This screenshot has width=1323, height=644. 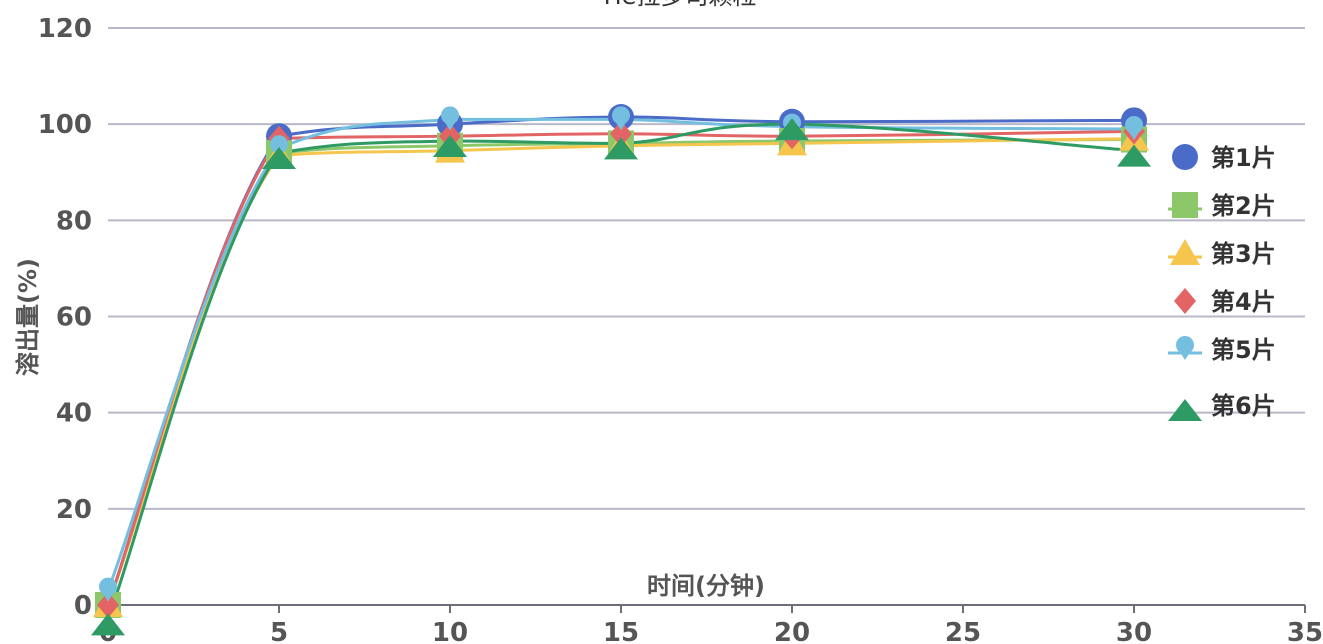 I want to click on x-tick-label: 25, so click(x=963, y=631).